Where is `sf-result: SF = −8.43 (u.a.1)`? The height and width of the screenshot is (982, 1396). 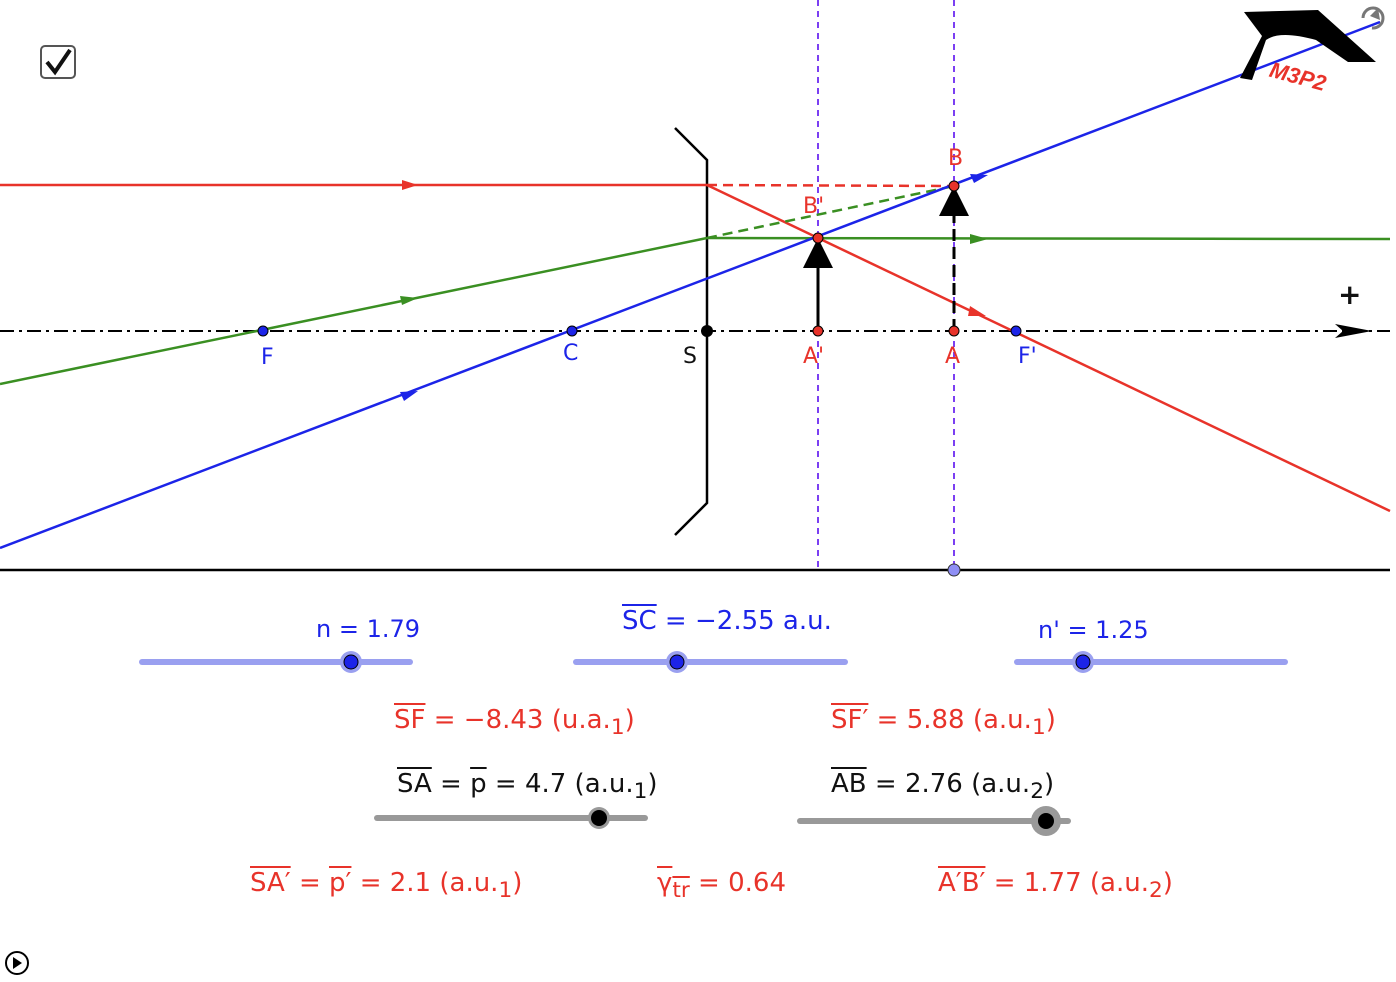 sf-result: SF = −8.43 (u.a.1) is located at coordinates (514, 722).